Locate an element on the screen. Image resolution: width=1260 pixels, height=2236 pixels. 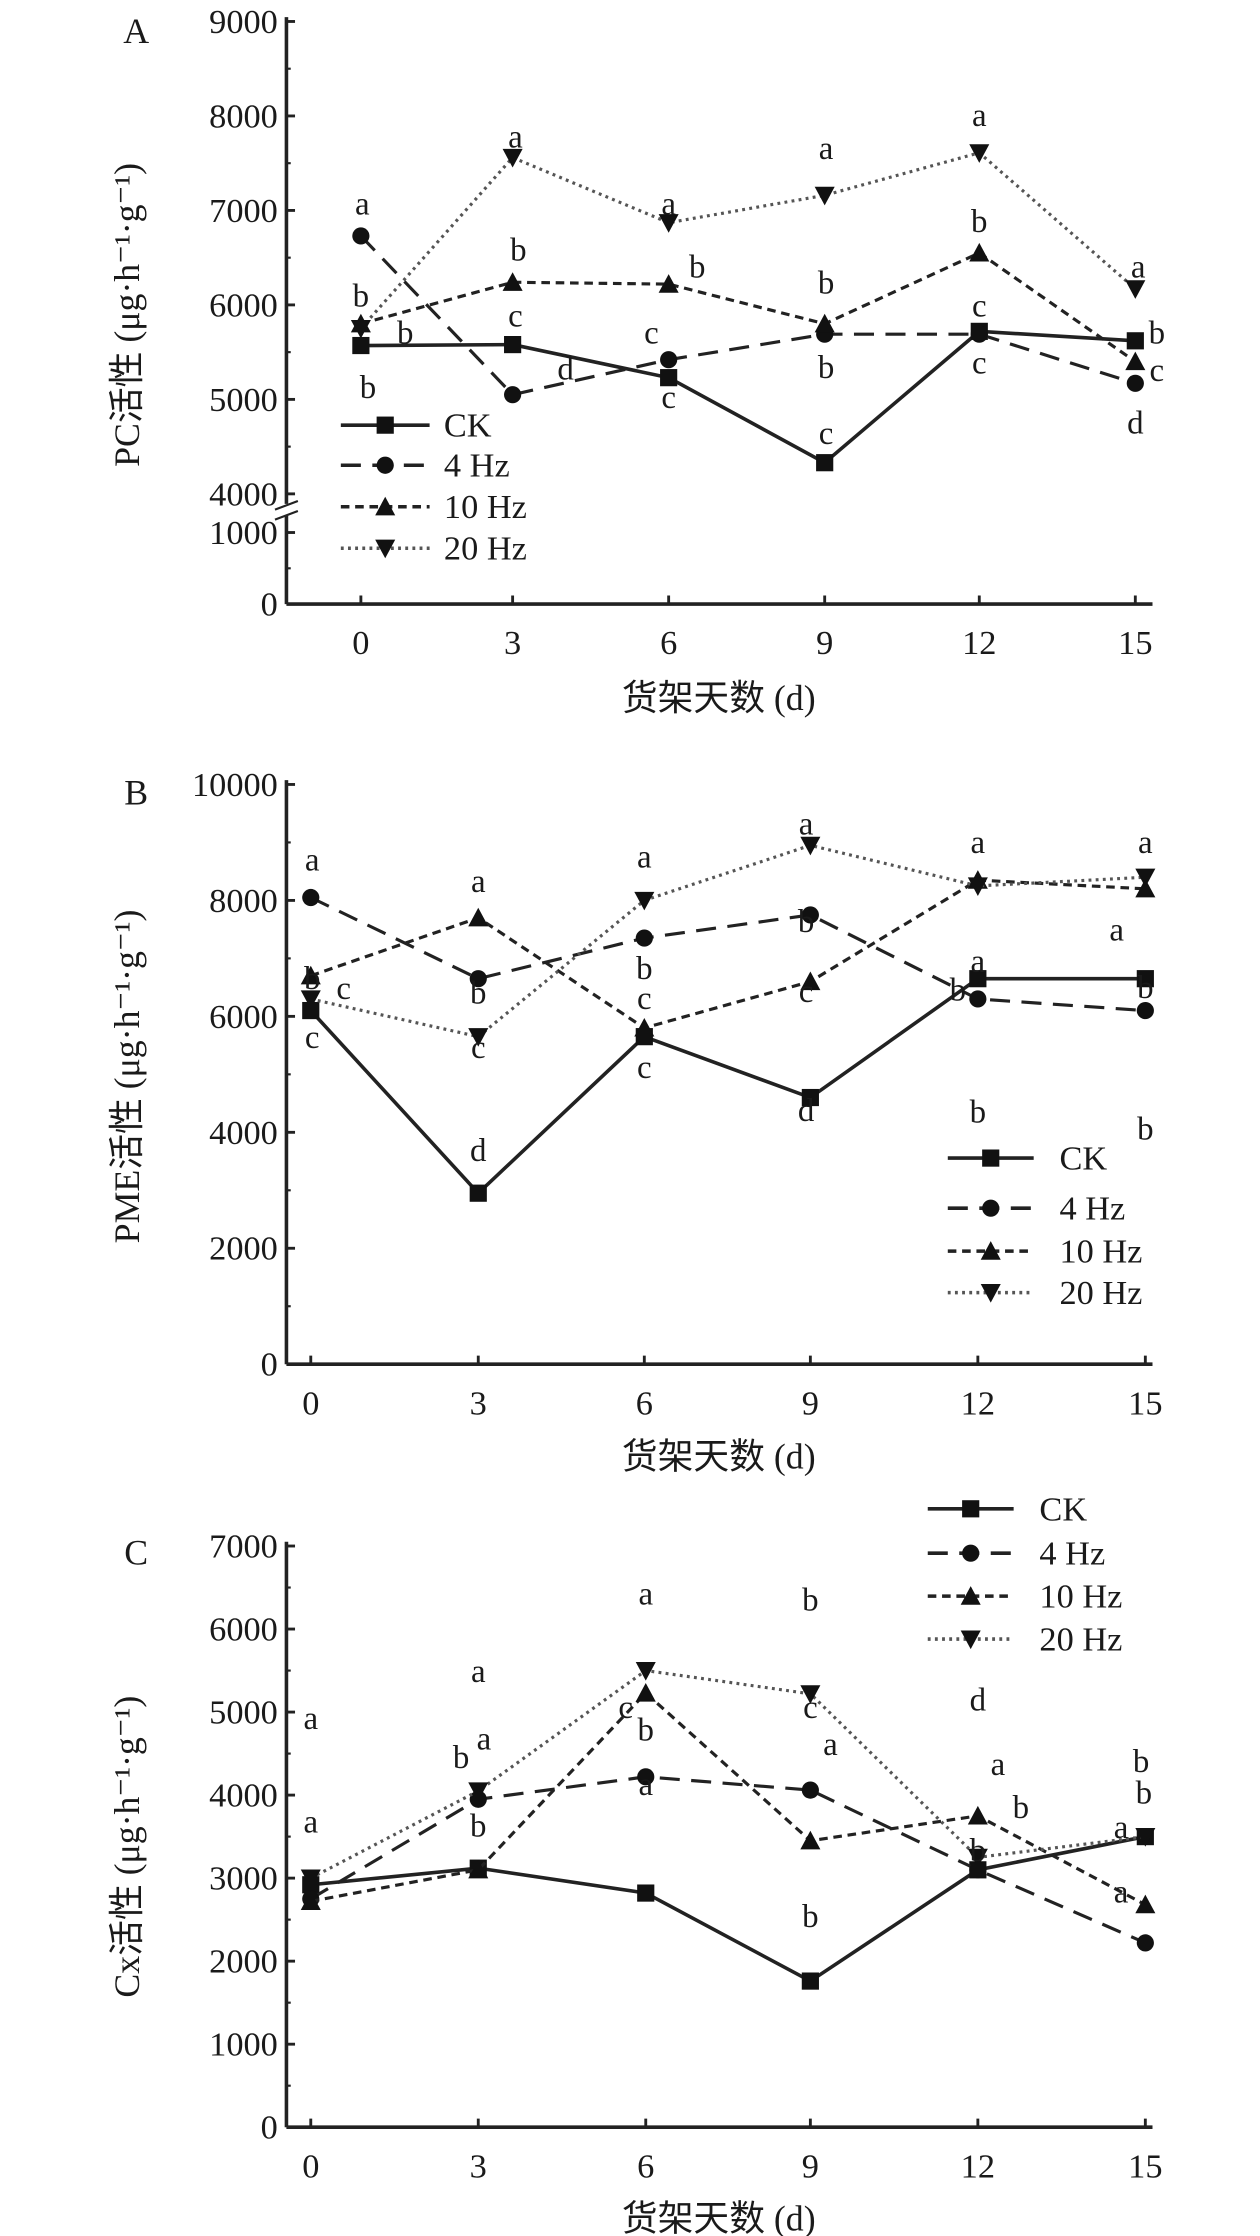
y-tick-label: 5000 is located at coordinates (243, 1713).